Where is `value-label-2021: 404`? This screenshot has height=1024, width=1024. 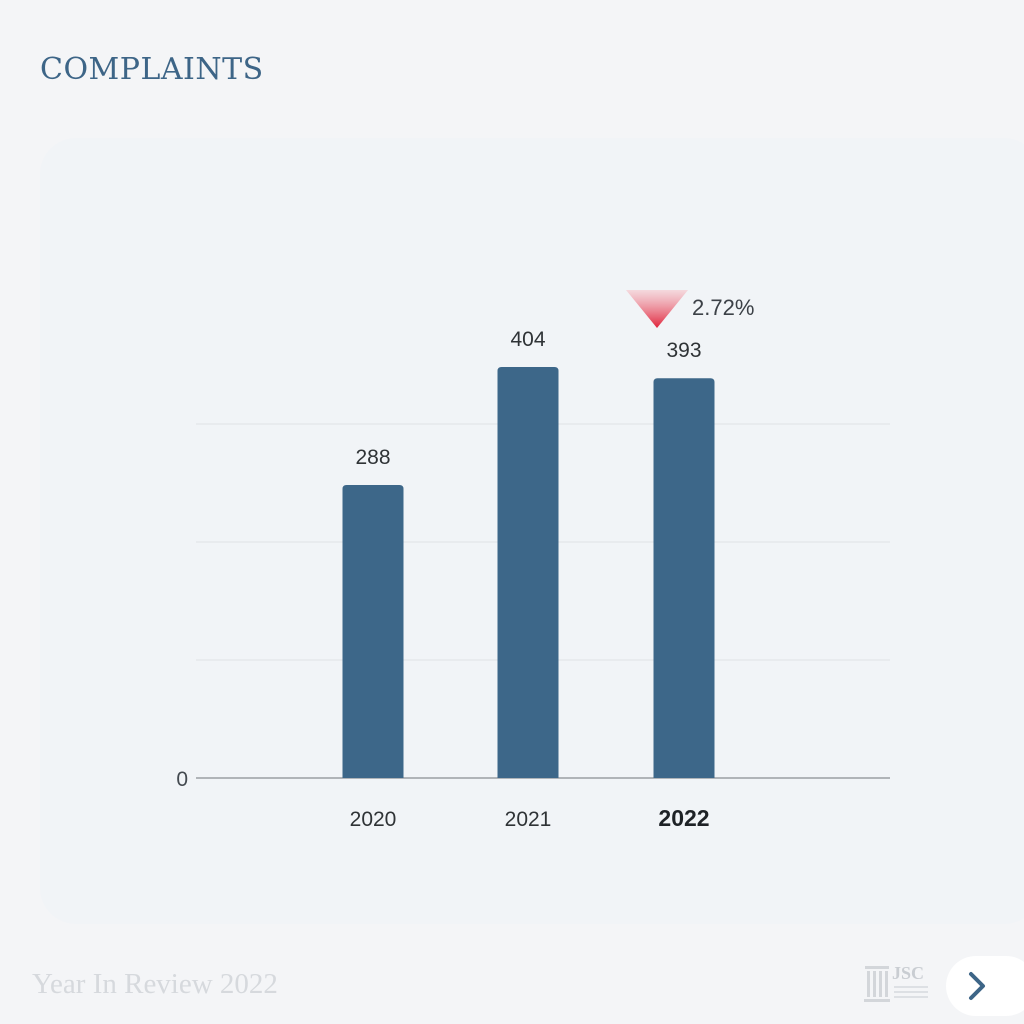 value-label-2021: 404 is located at coordinates (527, 339).